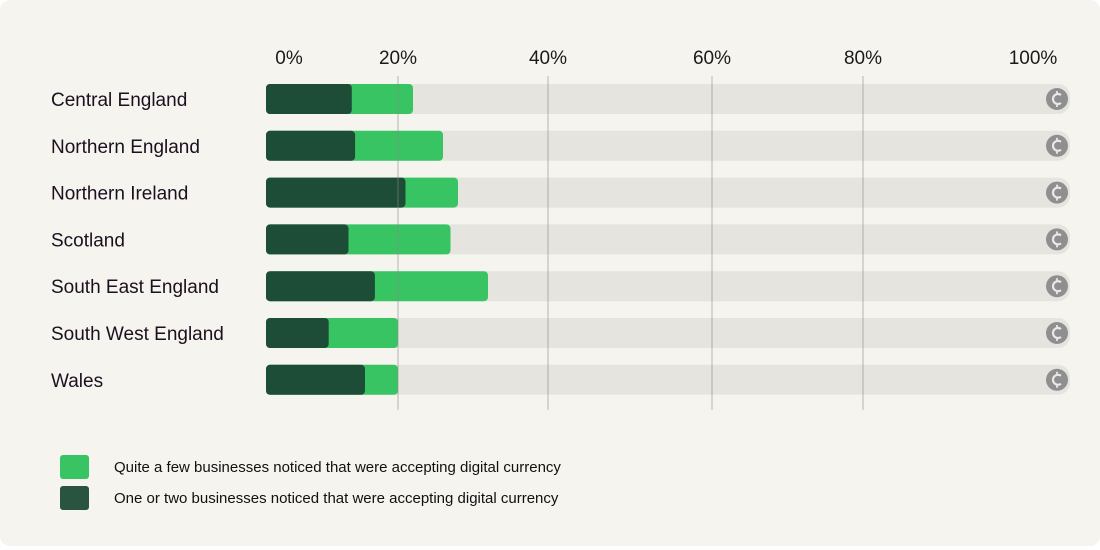 This screenshot has width=1100, height=550. What do you see at coordinates (863, 58) in the screenshot?
I see `x-tick-label-80: 80%` at bounding box center [863, 58].